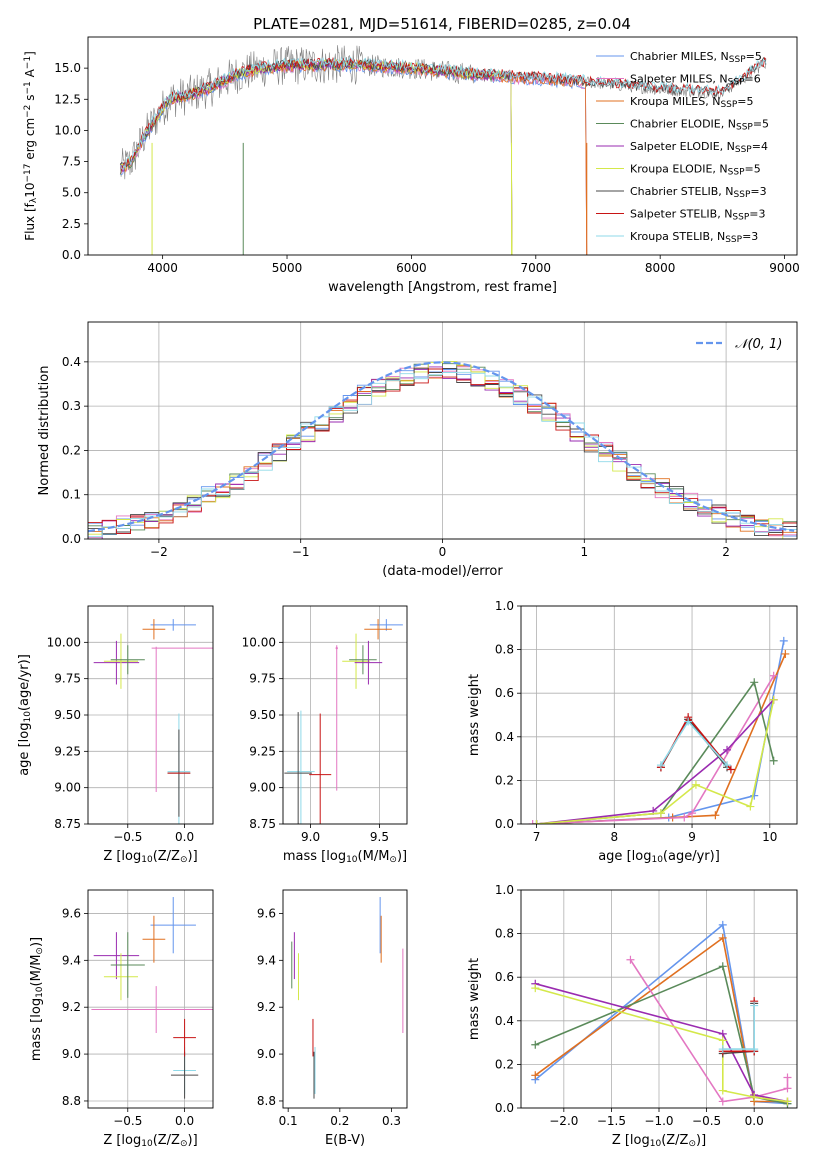 This screenshot has height=1170, width=819. I want to click on y-tick-label: 15.0, so click(67, 68).